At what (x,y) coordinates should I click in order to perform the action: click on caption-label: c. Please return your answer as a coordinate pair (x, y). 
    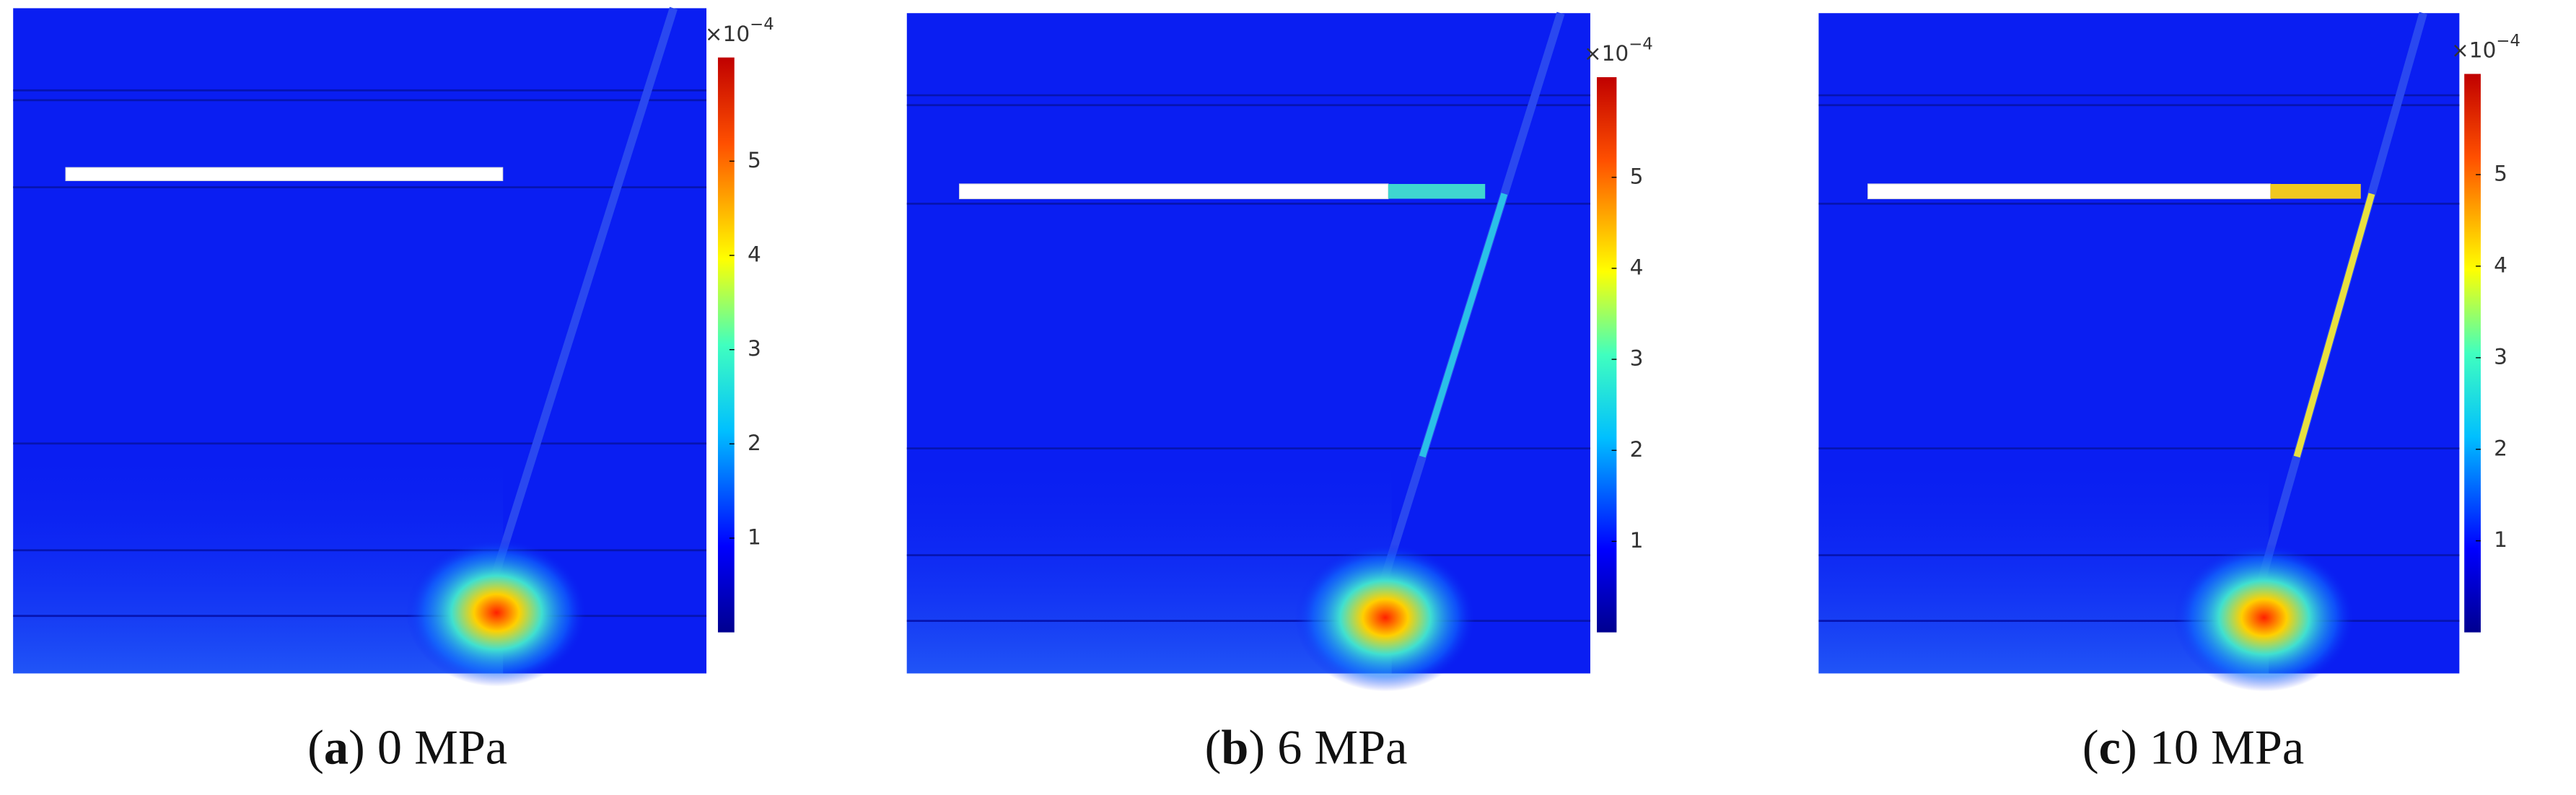
    Looking at the image, I should click on (2110, 748).